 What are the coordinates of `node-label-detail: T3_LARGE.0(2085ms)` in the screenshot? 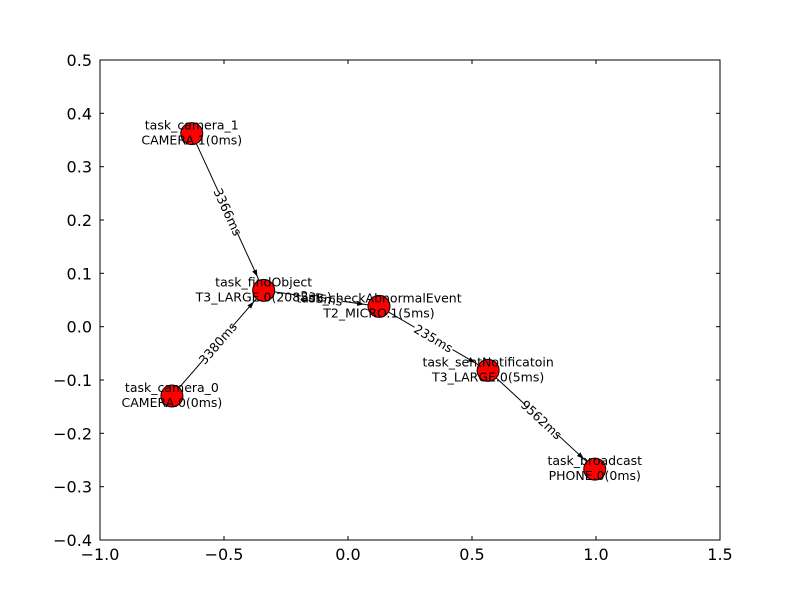 It's located at (263, 296).